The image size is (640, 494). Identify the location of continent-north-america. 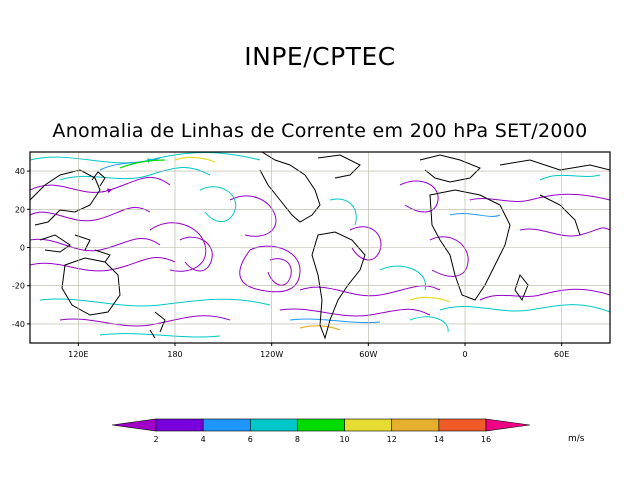
(310, 187).